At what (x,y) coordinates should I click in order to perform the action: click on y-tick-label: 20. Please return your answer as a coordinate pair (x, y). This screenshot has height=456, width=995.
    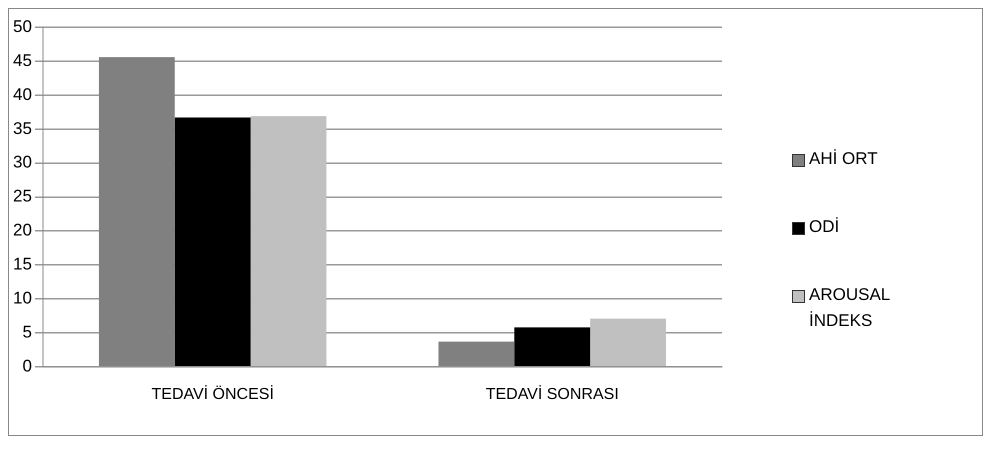
    Looking at the image, I should click on (22, 230).